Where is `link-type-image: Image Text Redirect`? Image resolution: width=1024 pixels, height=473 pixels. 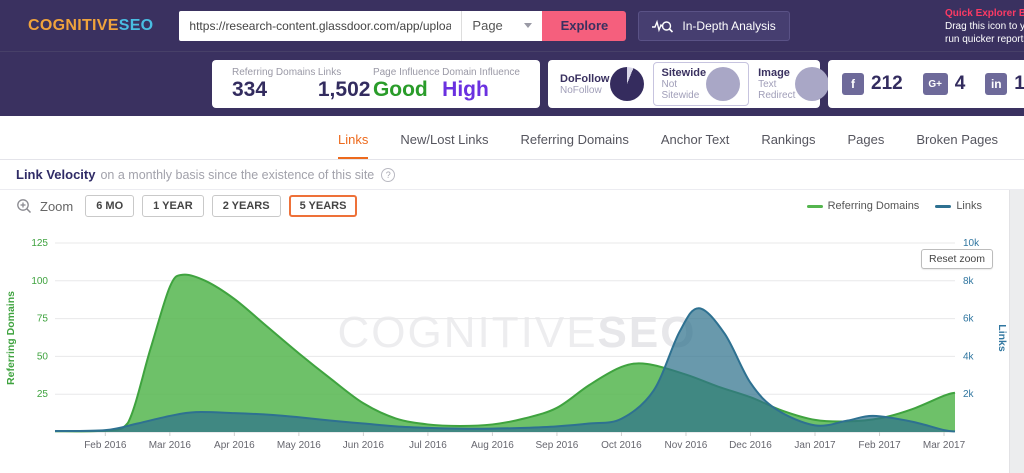 link-type-image: Image Text Redirect is located at coordinates (793, 84).